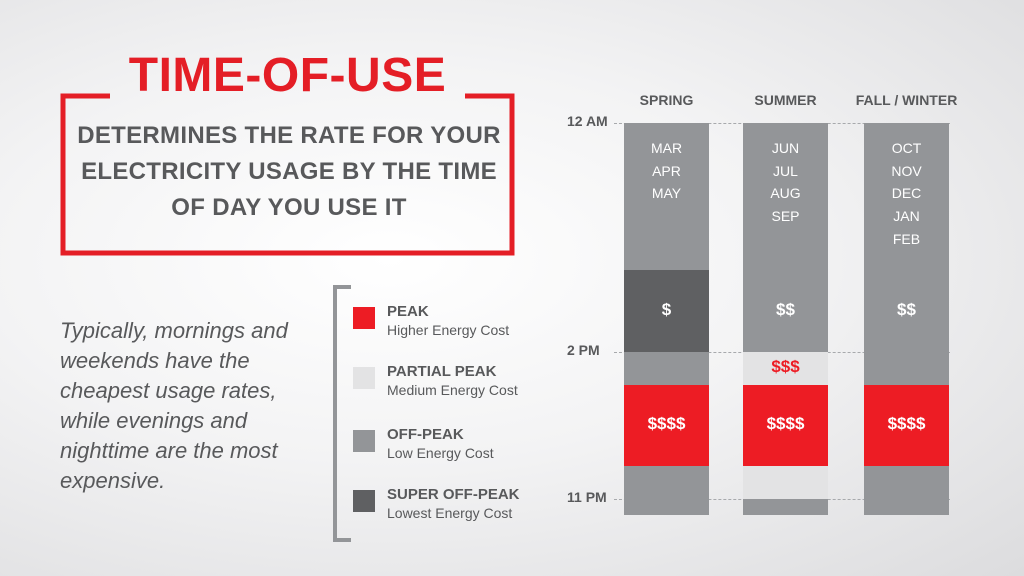 The width and height of the screenshot is (1024, 576). Describe the element at coordinates (785, 483) in the screenshot. I see `rate-segment-partial-peak` at that location.